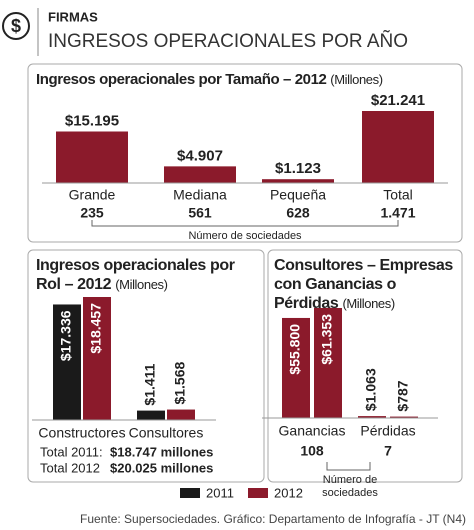  I want to click on value-label: $1.123, so click(298, 168).